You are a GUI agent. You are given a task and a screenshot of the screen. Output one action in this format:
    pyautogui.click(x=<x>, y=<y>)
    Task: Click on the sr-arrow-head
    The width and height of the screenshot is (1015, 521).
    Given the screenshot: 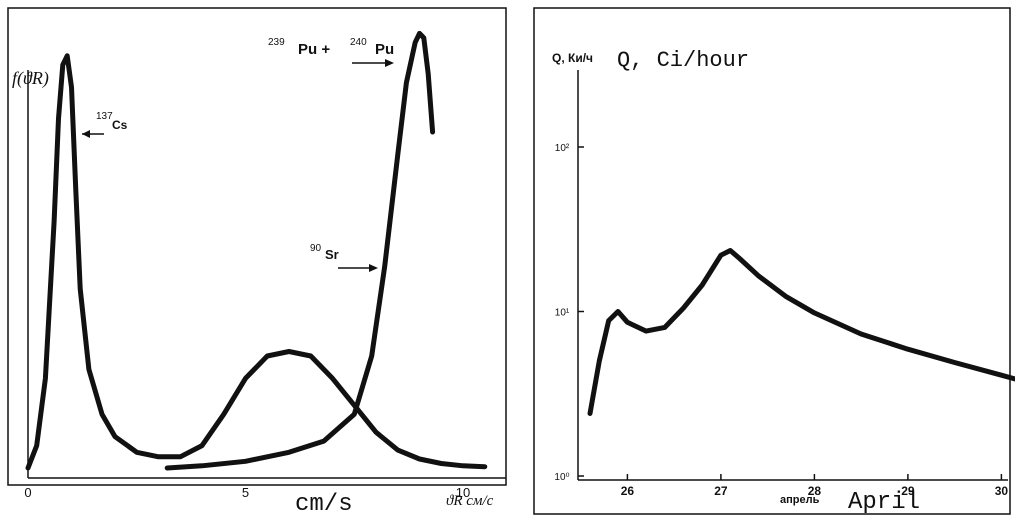 What is the action you would take?
    pyautogui.click(x=373, y=268)
    